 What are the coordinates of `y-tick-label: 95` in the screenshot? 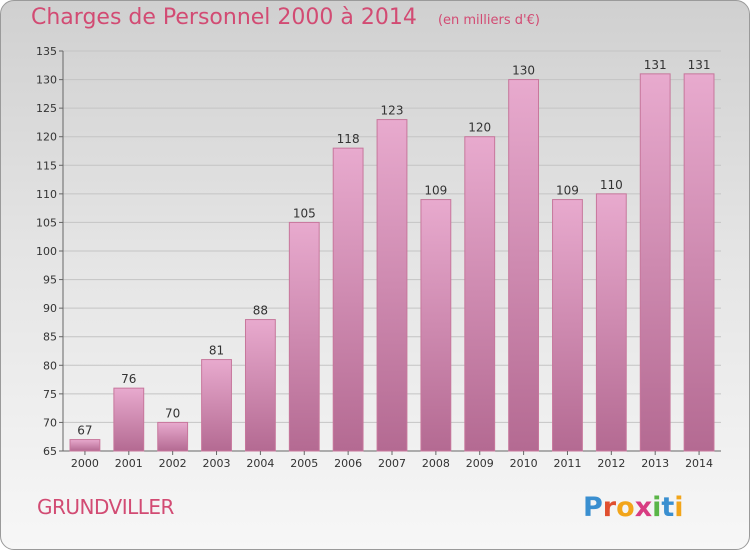 It's located at (50, 280).